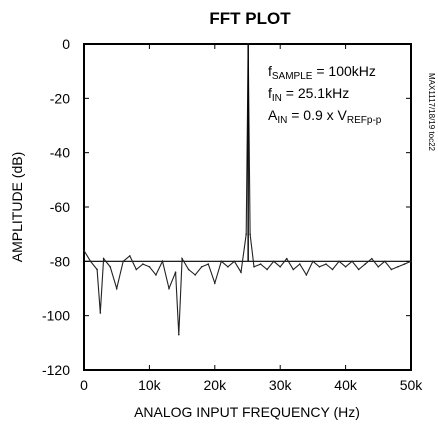 Image resolution: width=438 pixels, height=431 pixels. What do you see at coordinates (17, 207) in the screenshot?
I see `y-axis-label: AMPLITUDE (dB)` at bounding box center [17, 207].